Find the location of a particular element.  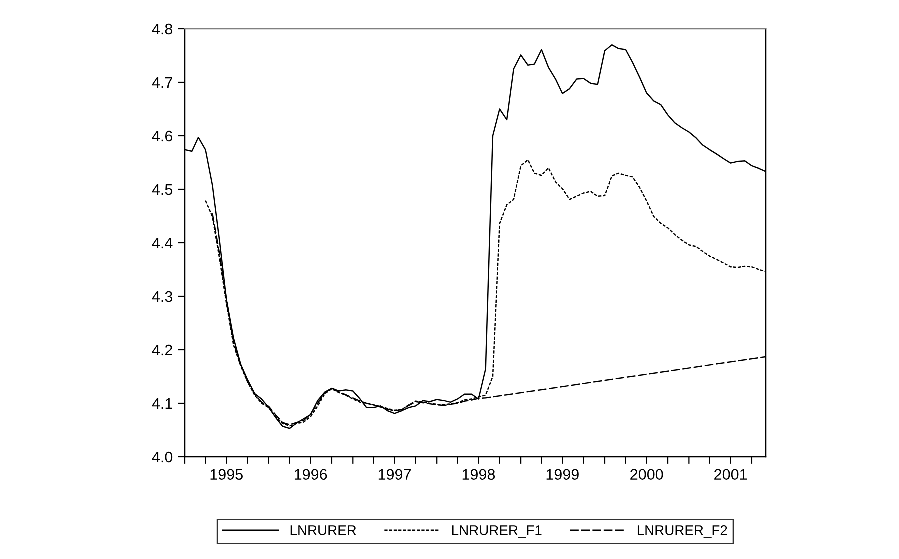

x-tick-label: 2000 is located at coordinates (647, 474).